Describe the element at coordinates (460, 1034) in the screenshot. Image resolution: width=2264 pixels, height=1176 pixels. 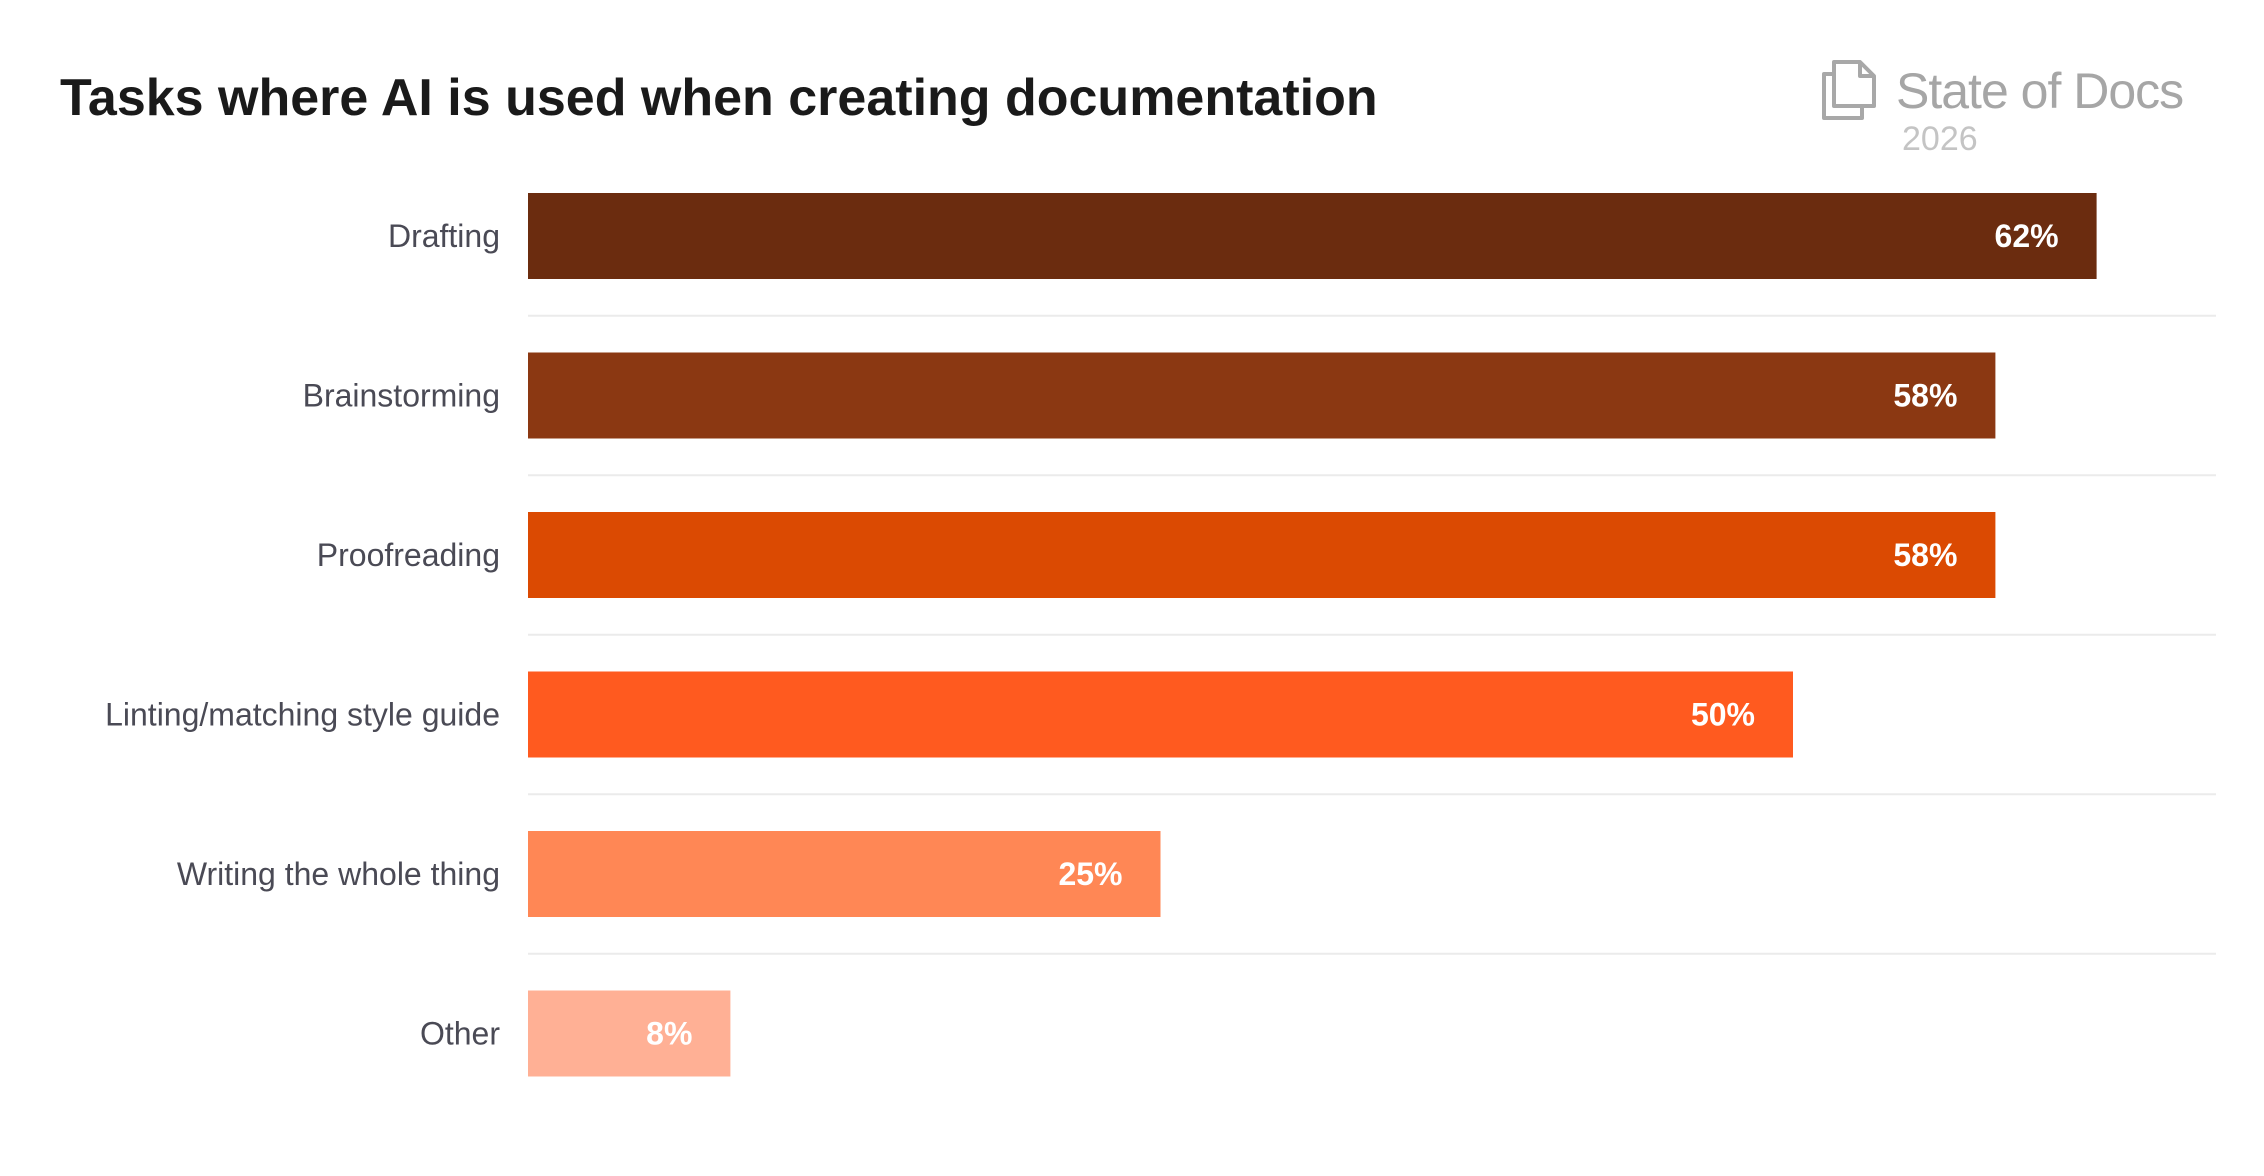
I see `category-label: Other` at that location.